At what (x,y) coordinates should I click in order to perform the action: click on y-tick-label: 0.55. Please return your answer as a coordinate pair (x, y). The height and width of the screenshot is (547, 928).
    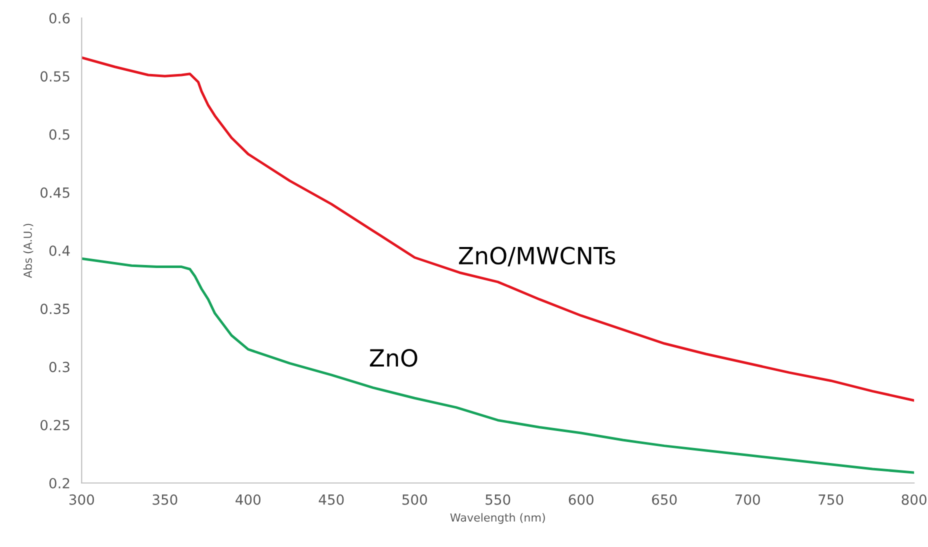
    Looking at the image, I should click on (55, 76).